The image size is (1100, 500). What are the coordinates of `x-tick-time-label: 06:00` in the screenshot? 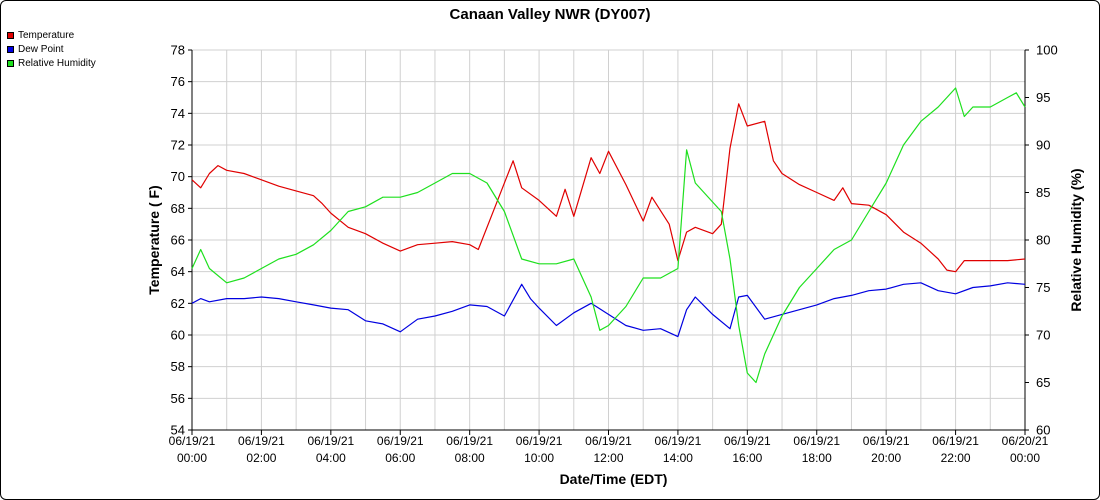 It's located at (400, 458).